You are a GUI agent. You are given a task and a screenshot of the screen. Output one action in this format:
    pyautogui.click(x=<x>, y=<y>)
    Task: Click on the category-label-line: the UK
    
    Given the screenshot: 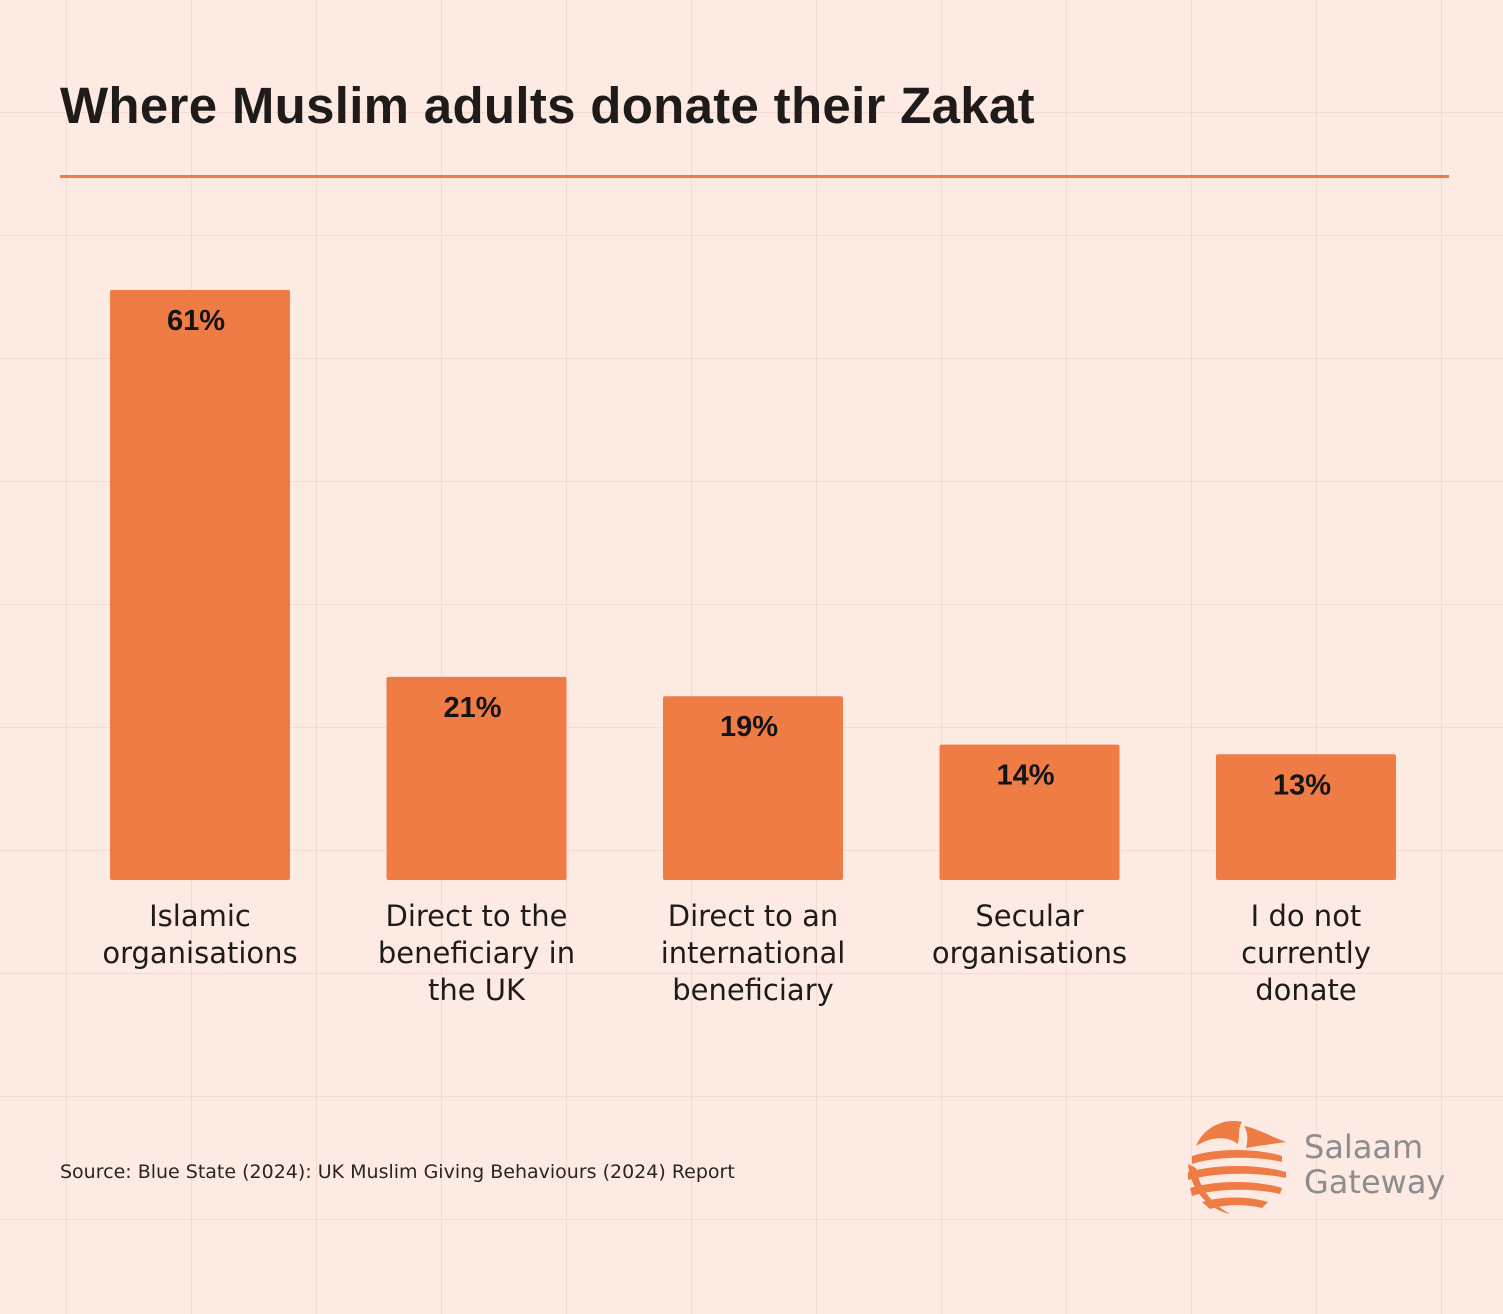 What is the action you would take?
    pyautogui.click(x=477, y=990)
    